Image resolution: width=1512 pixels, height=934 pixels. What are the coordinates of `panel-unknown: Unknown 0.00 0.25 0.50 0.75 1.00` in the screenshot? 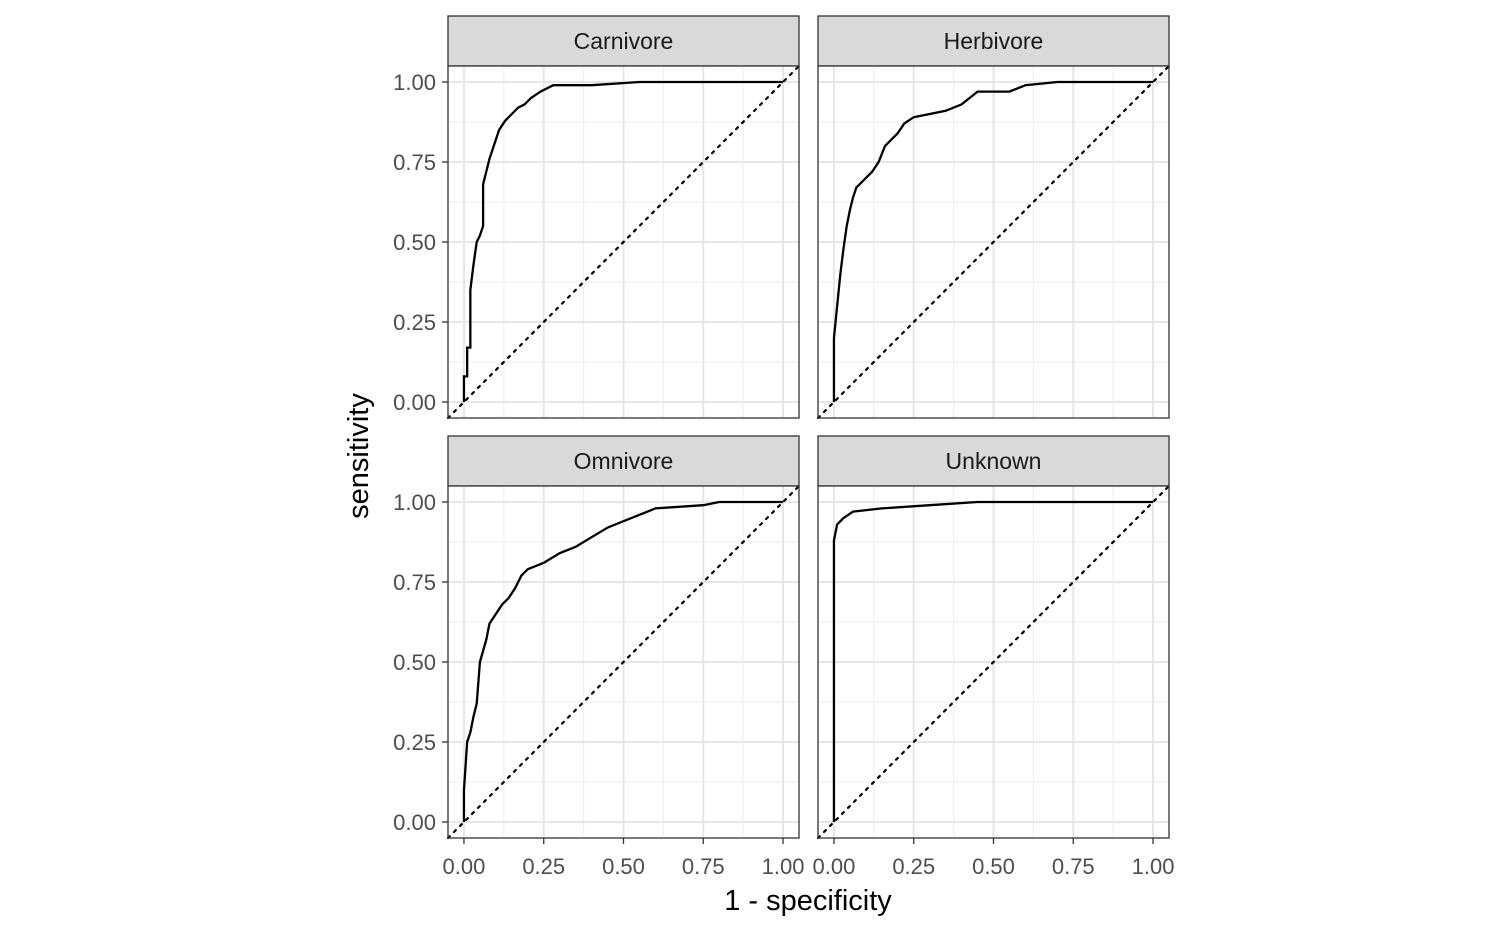 It's located at (994, 657).